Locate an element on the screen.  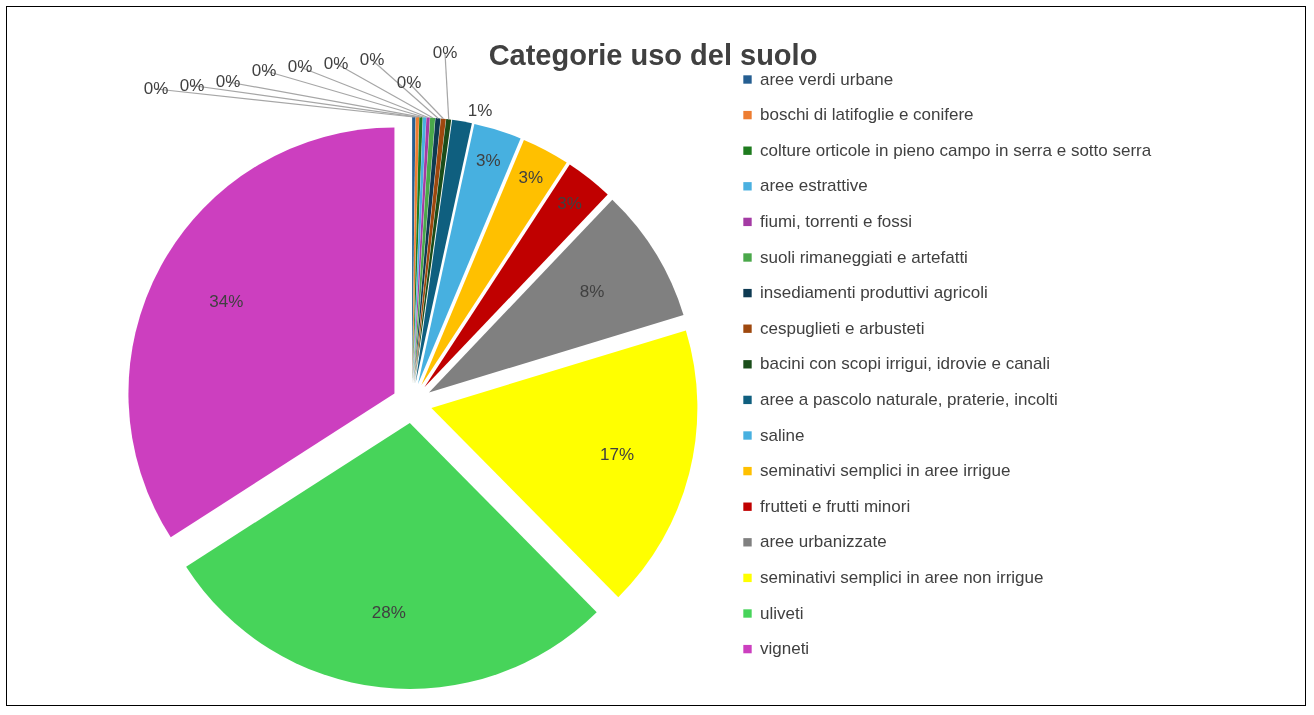
data-label: 8% is located at coordinates (592, 291).